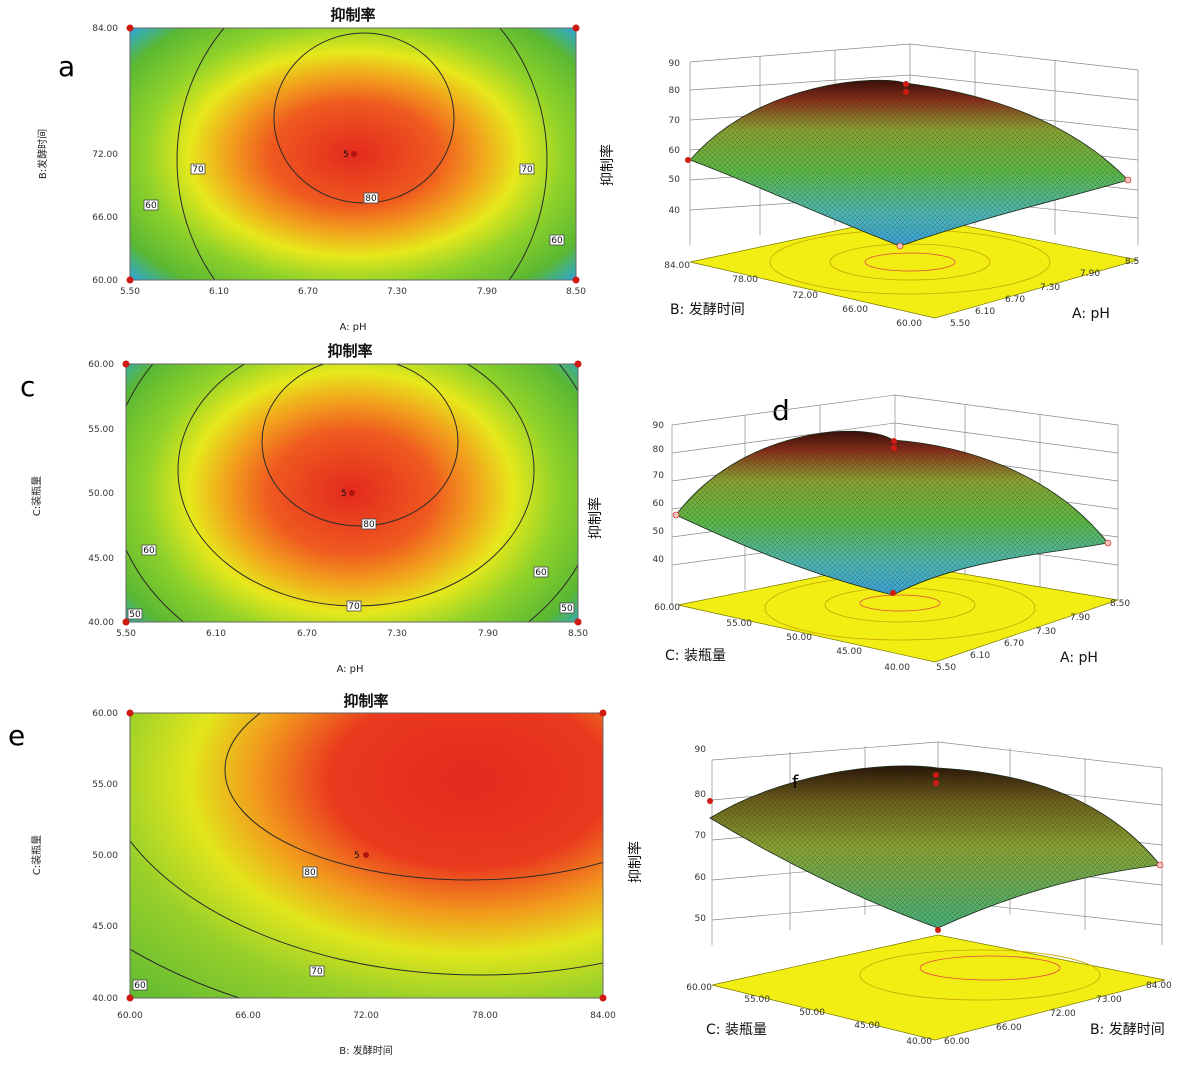 This screenshot has height=1067, width=1195. I want to click on panel-letter-e: e, so click(16, 735).